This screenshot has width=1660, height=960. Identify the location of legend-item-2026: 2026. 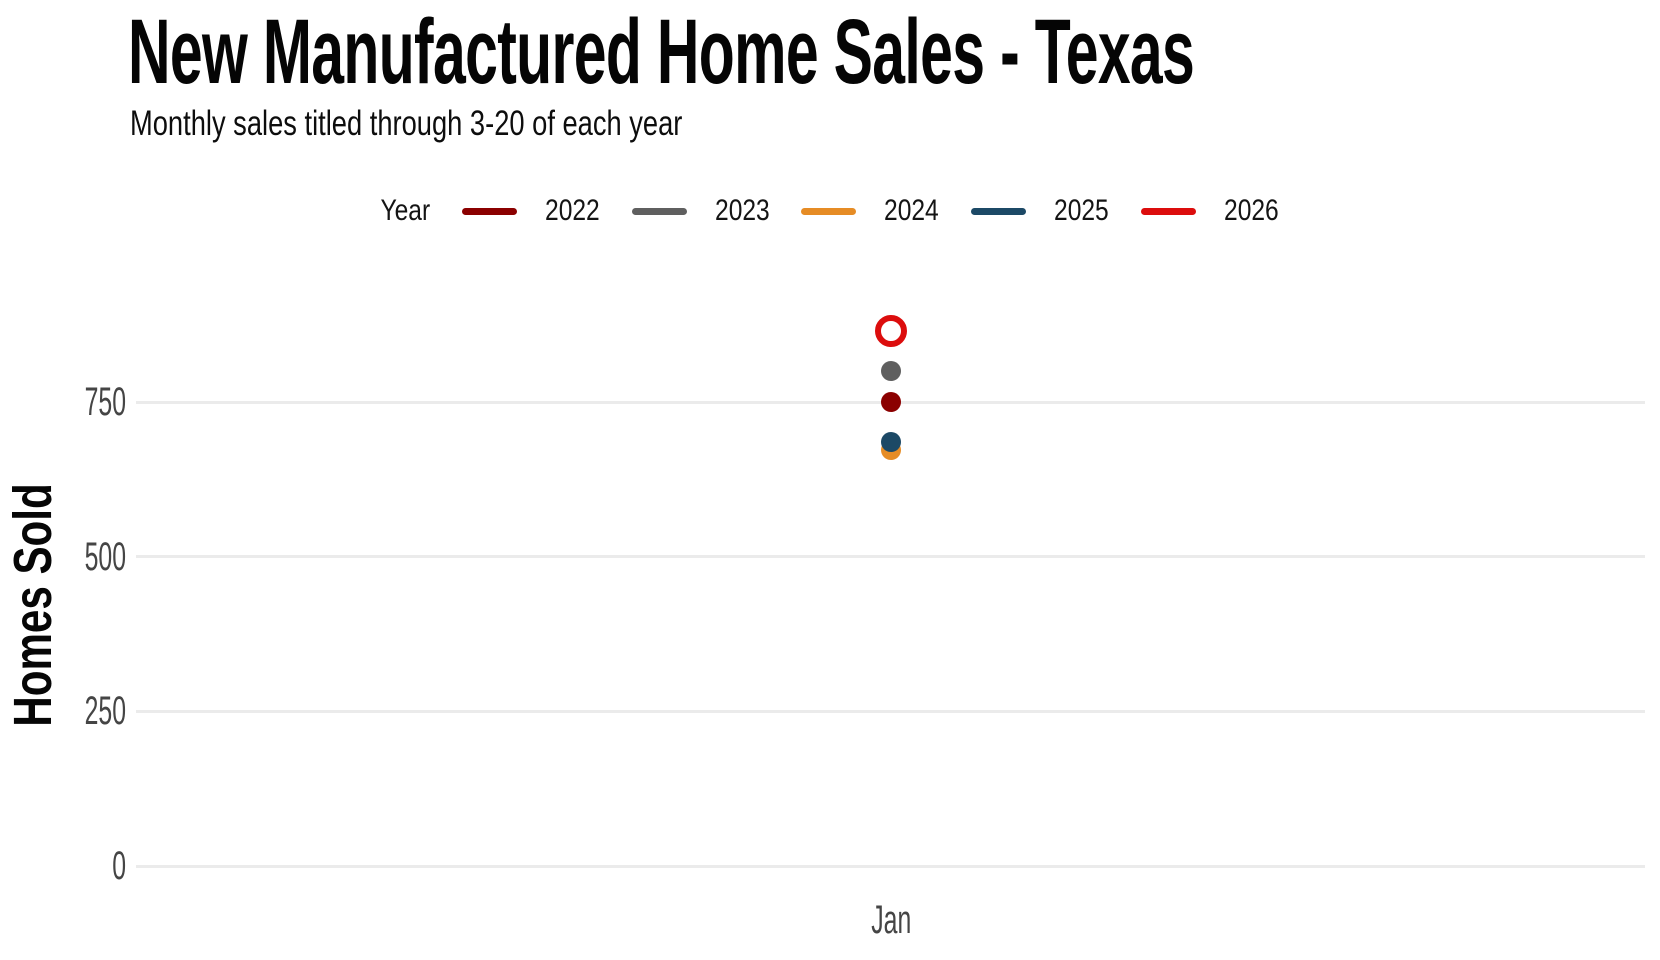
(1212, 211).